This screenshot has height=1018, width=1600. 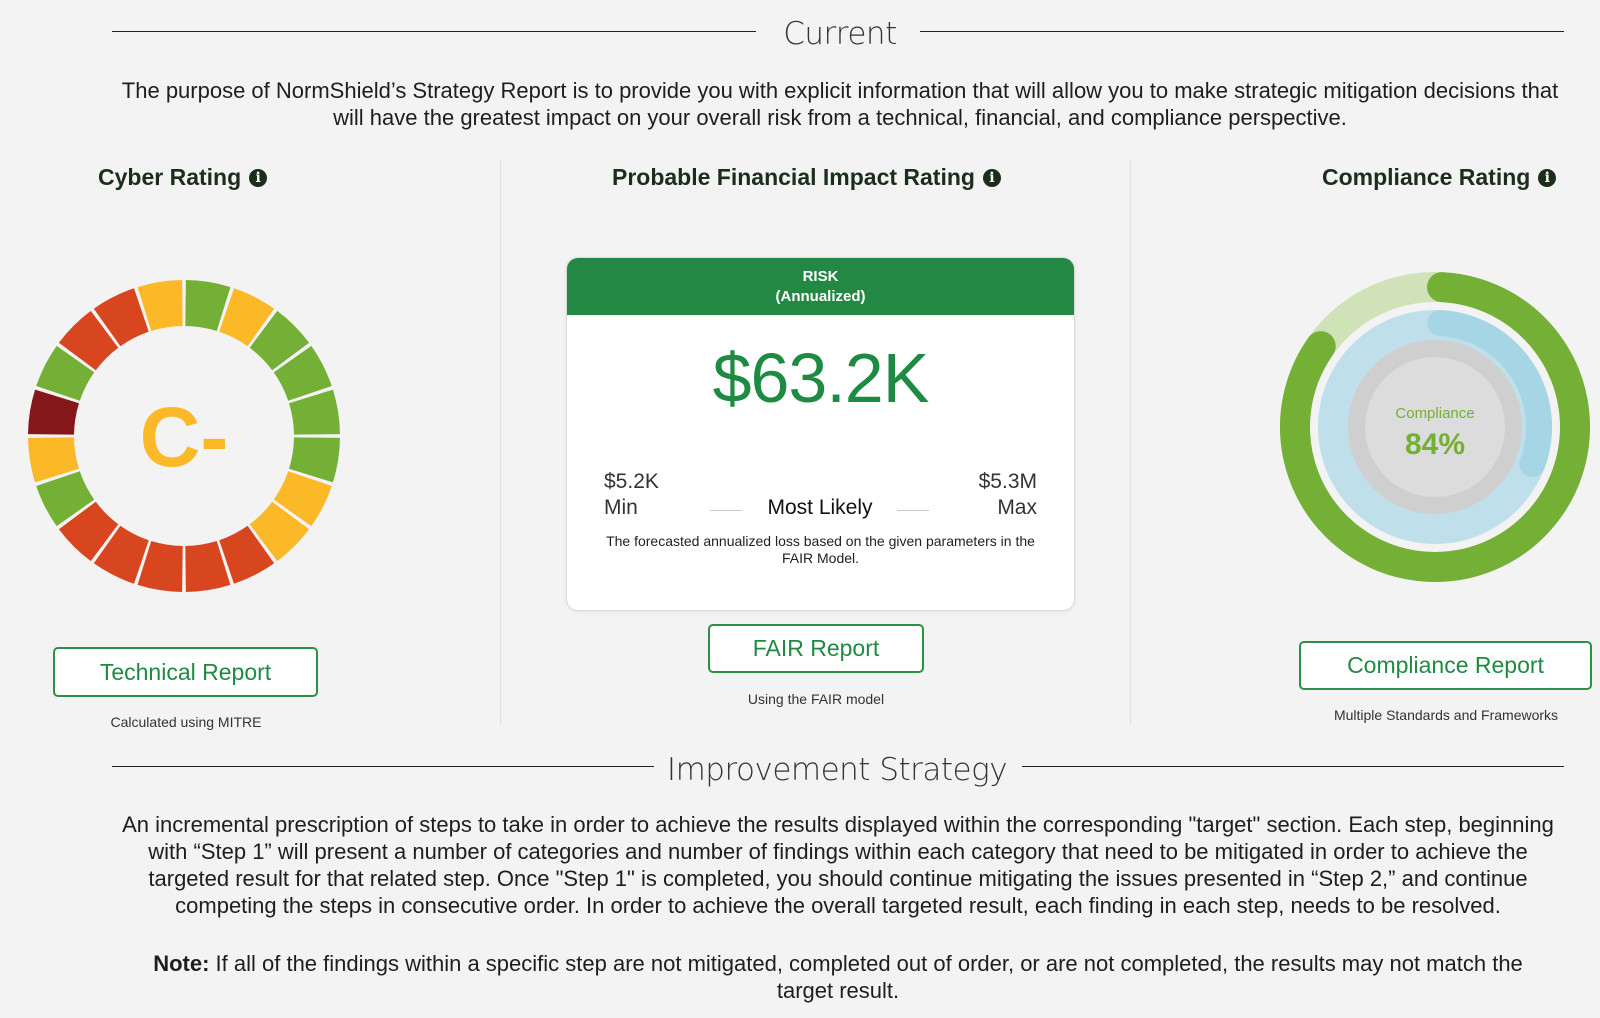 I want to click on risk-min-label: Min, so click(x=621, y=507).